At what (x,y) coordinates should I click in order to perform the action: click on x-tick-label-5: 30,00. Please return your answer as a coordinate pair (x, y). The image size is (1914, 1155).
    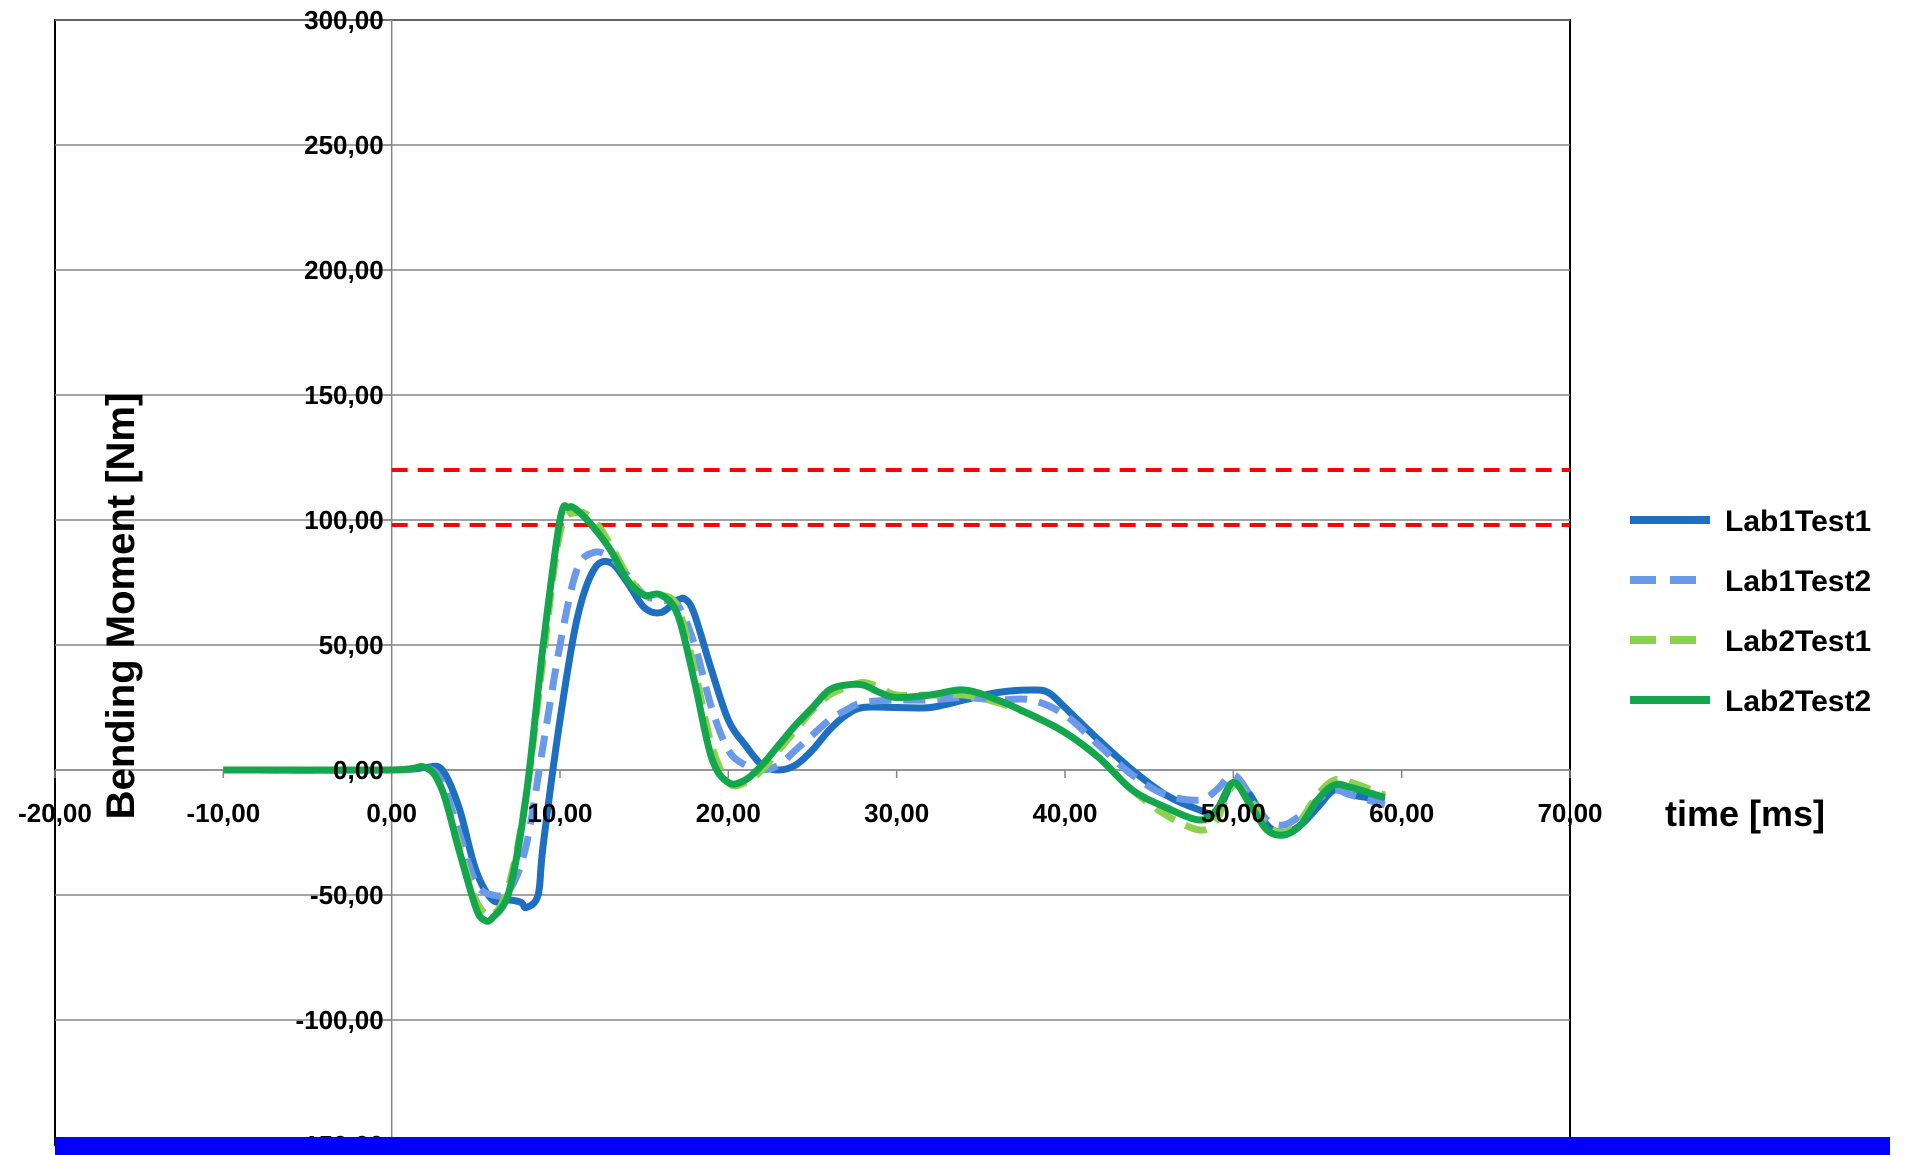
    Looking at the image, I should click on (896, 813).